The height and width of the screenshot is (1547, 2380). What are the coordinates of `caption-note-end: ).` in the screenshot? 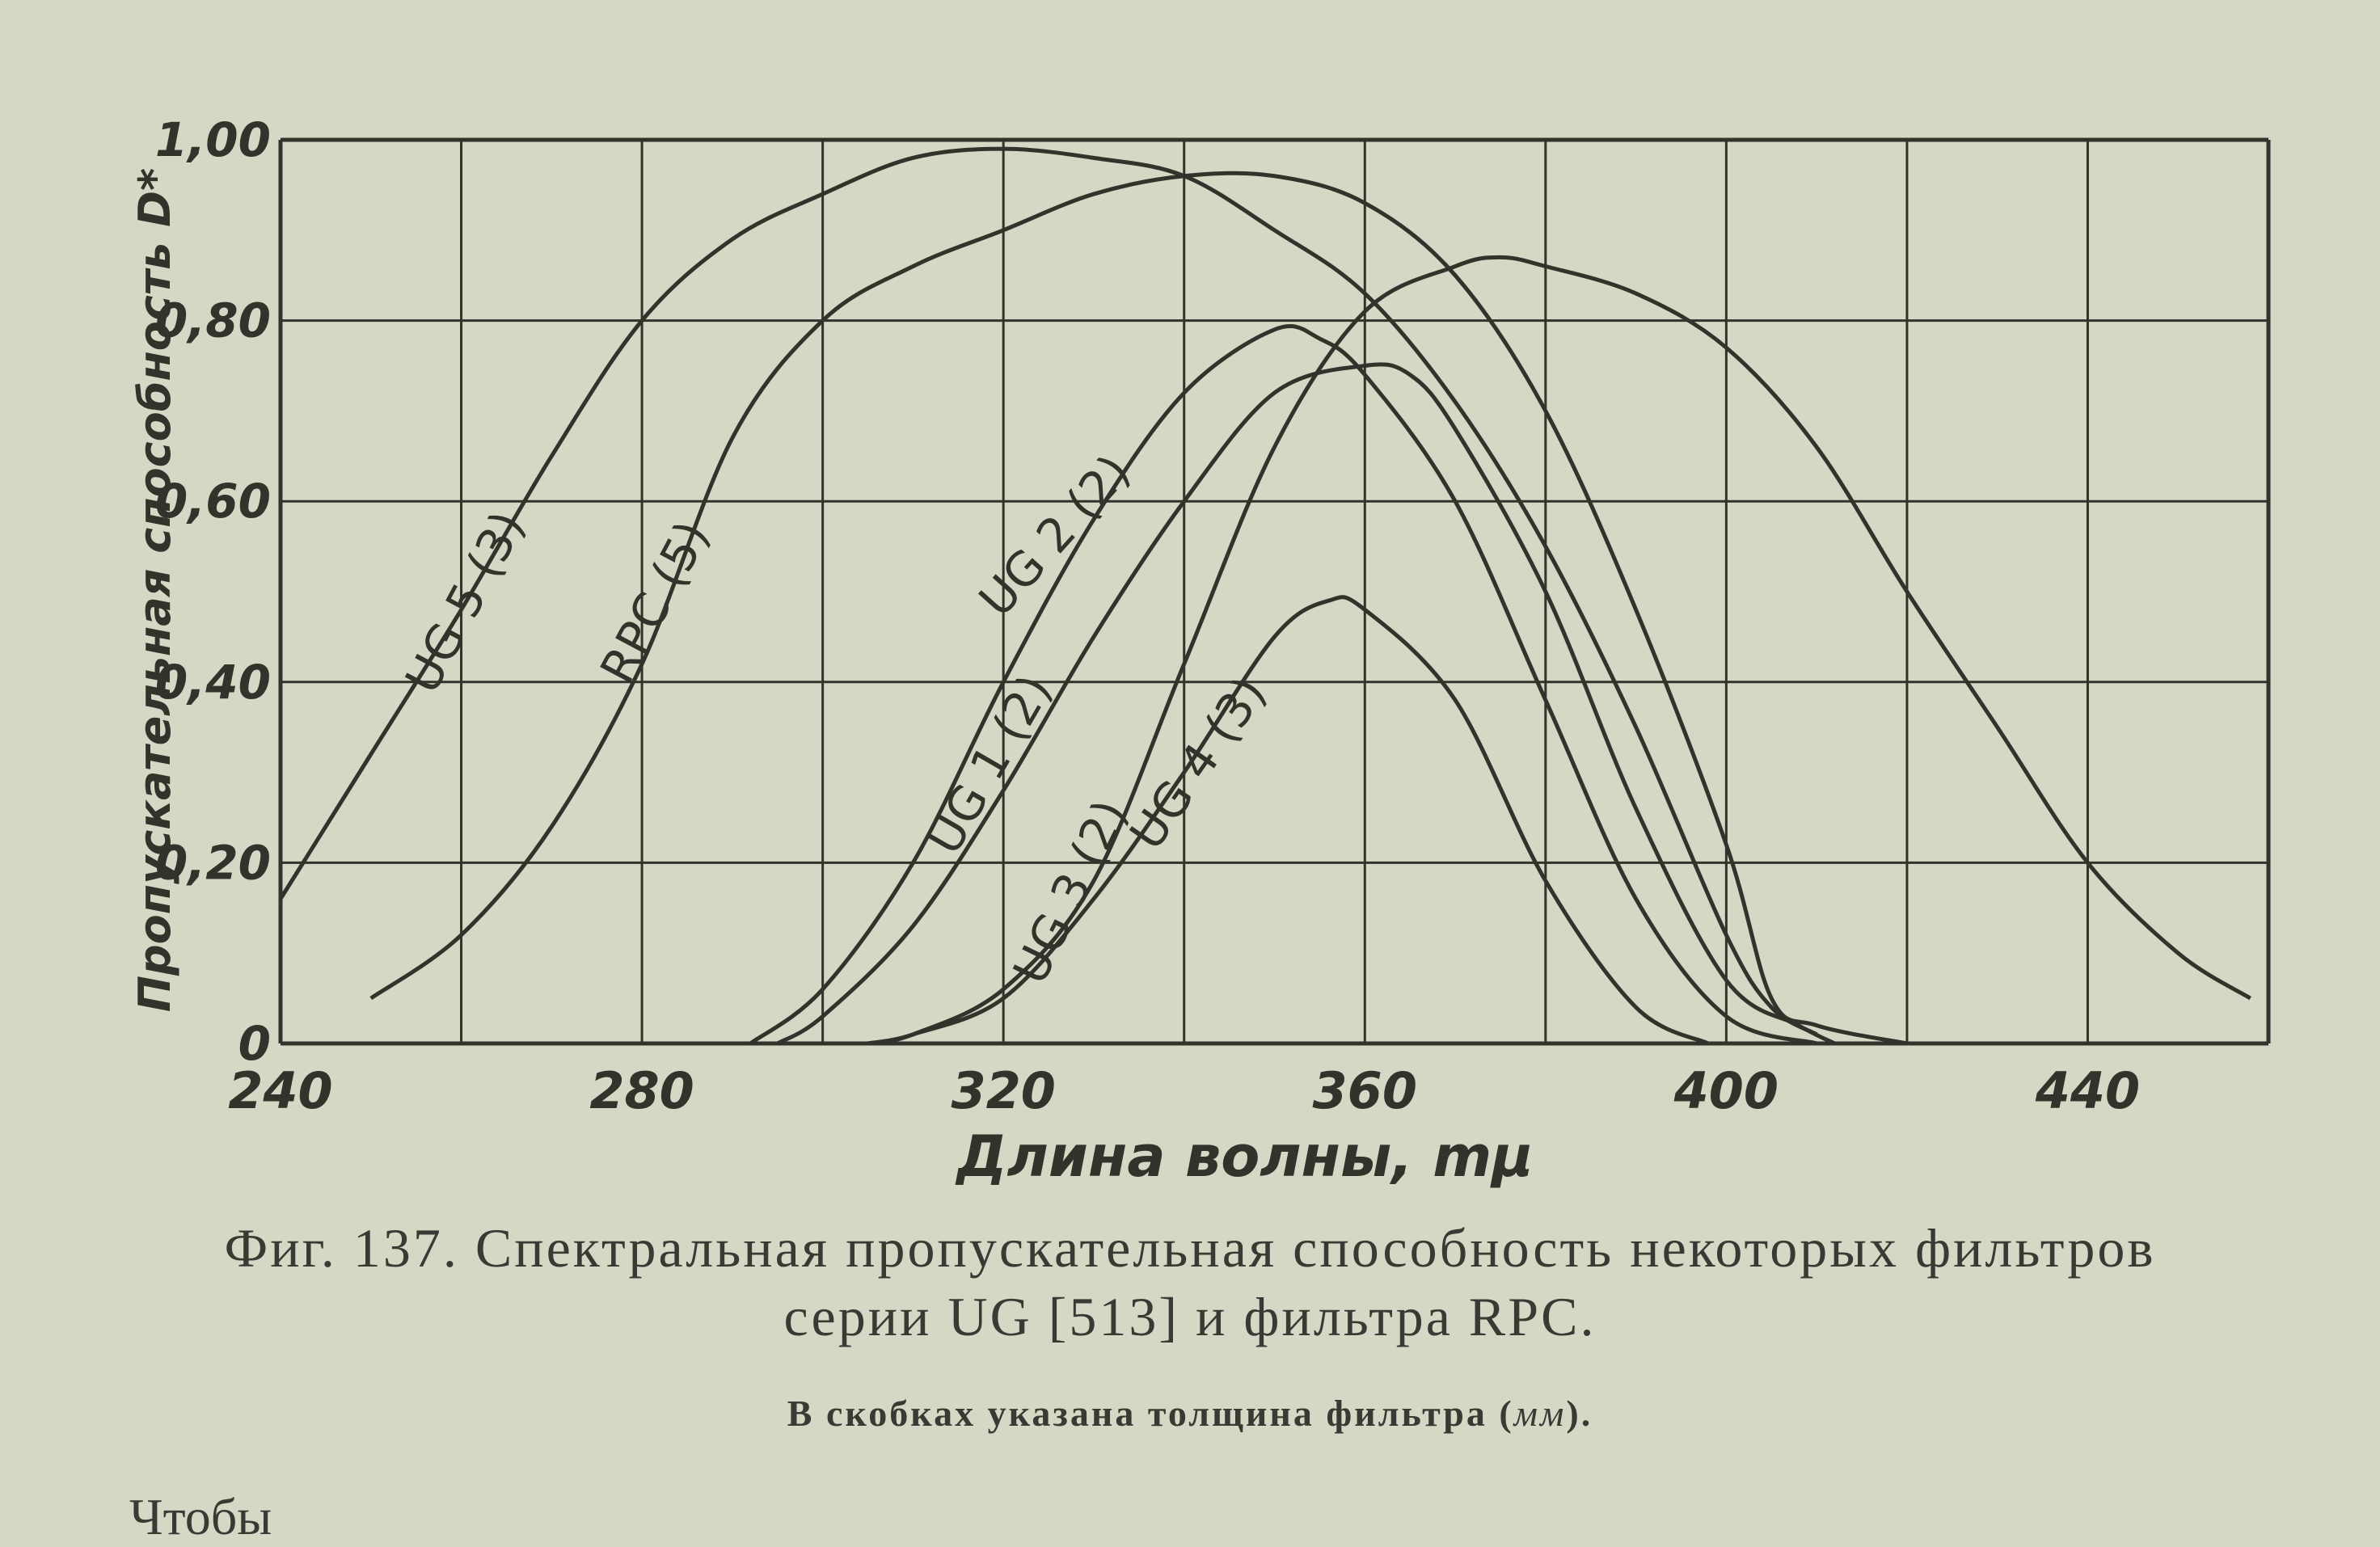 It's located at (1579, 1414).